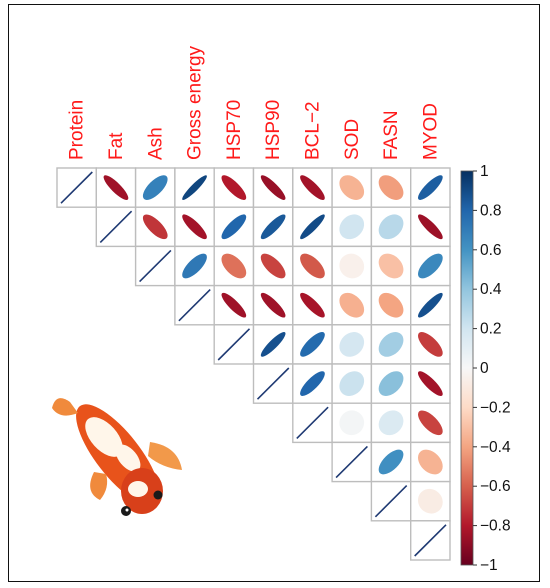 This screenshot has height=588, width=550. Describe the element at coordinates (117, 457) in the screenshot. I see `koi-fish-illustration` at that location.